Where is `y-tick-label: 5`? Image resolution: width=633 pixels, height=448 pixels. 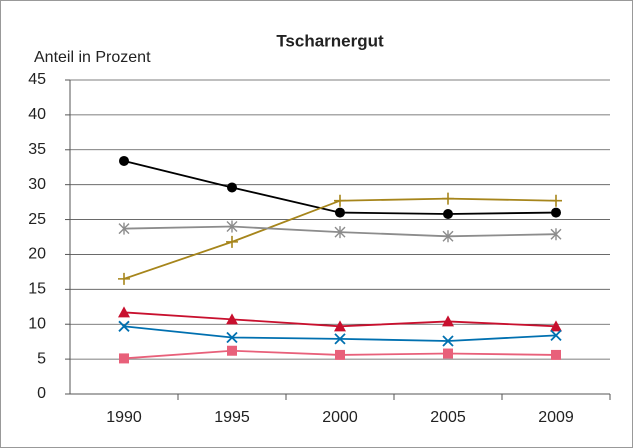
y-tick-label: 5 is located at coordinates (41, 358).